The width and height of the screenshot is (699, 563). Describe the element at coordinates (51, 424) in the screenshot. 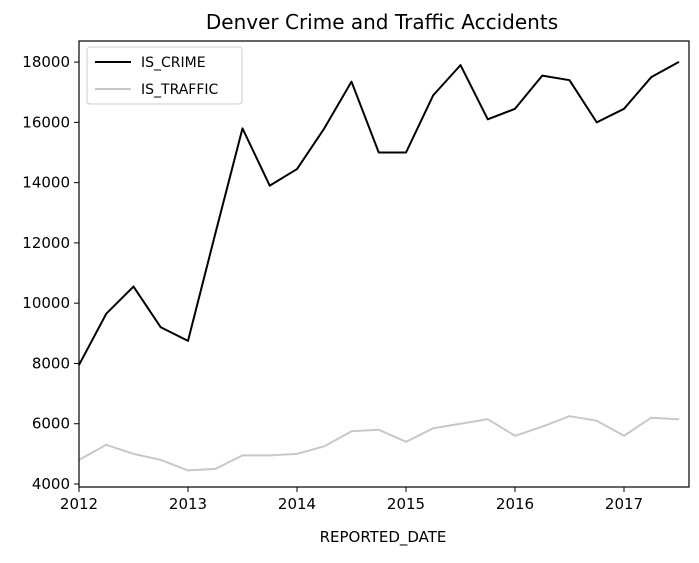

I see `y-tick-label-6000: 6000` at that location.